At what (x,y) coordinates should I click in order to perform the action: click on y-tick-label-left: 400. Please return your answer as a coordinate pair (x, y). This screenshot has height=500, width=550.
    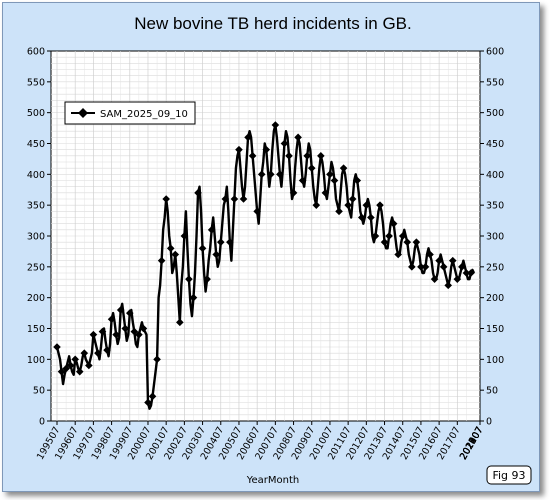
    Looking at the image, I should click on (36, 175).